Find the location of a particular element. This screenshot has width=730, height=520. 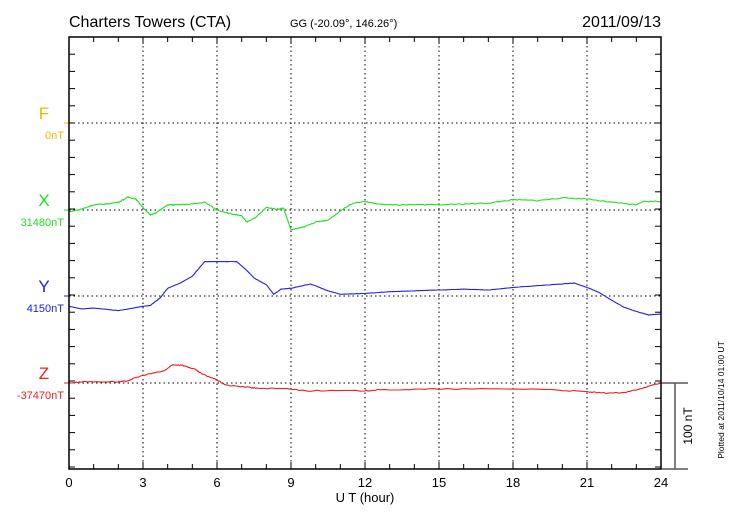

series-name-z: Z is located at coordinates (44, 373).